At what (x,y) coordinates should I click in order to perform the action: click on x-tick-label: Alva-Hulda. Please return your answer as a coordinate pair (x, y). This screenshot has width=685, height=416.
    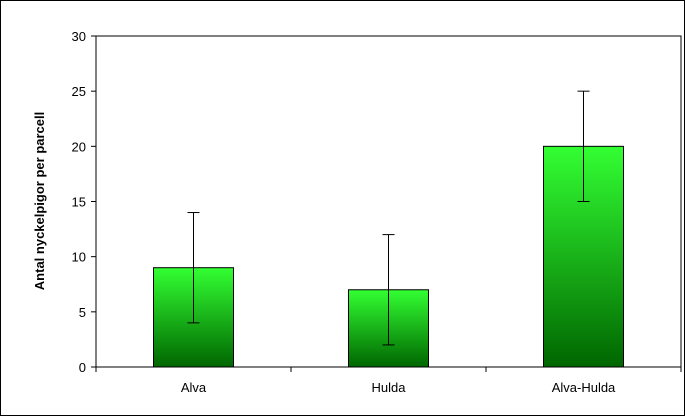
    Looking at the image, I should click on (584, 387).